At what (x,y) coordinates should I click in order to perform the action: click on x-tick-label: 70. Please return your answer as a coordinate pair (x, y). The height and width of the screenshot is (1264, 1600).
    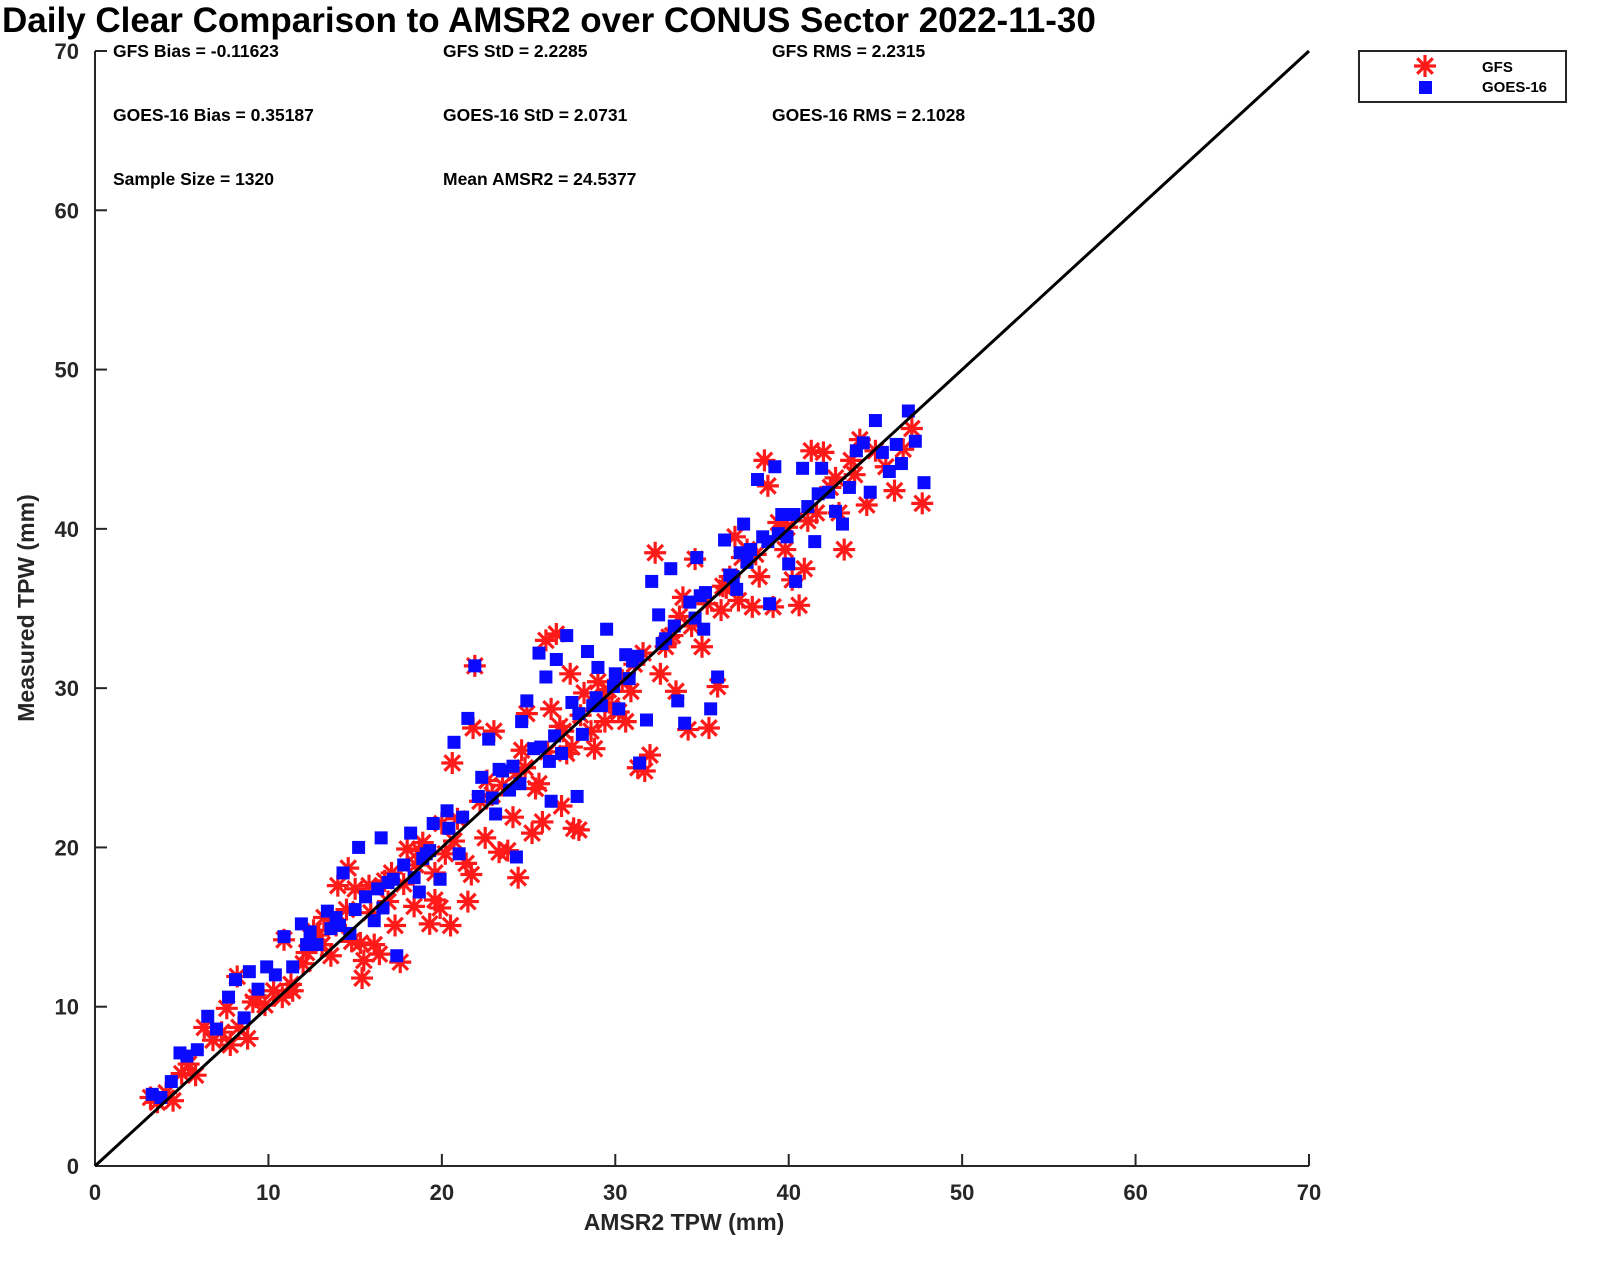
    Looking at the image, I should click on (1309, 1192).